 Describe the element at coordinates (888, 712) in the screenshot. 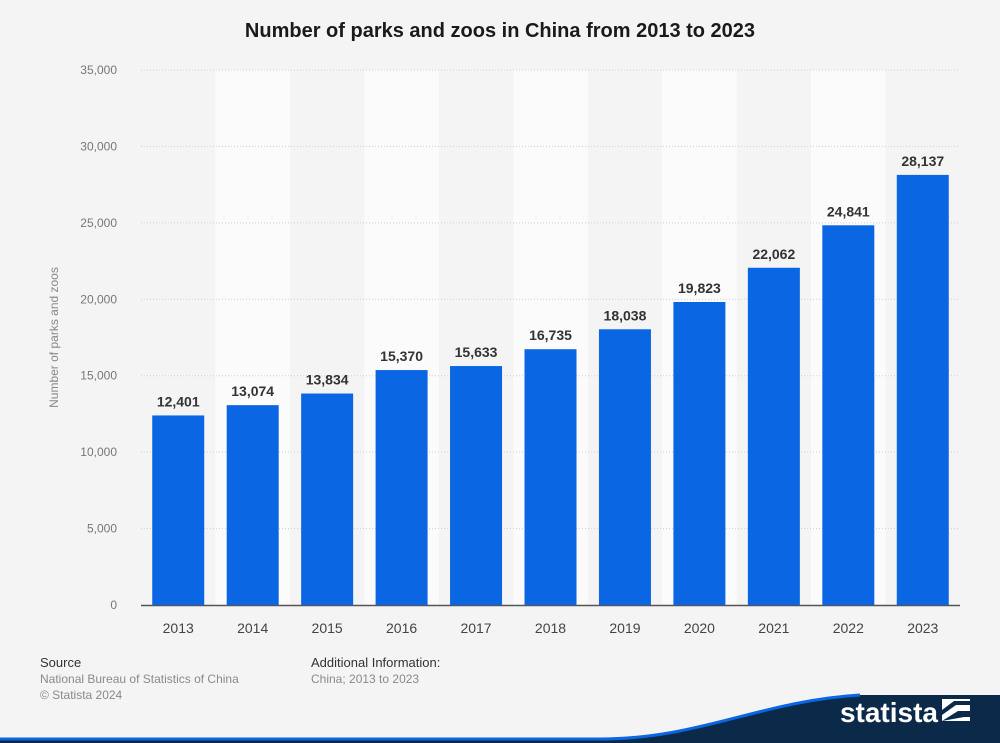

I see `statista-logo-text: statista` at that location.